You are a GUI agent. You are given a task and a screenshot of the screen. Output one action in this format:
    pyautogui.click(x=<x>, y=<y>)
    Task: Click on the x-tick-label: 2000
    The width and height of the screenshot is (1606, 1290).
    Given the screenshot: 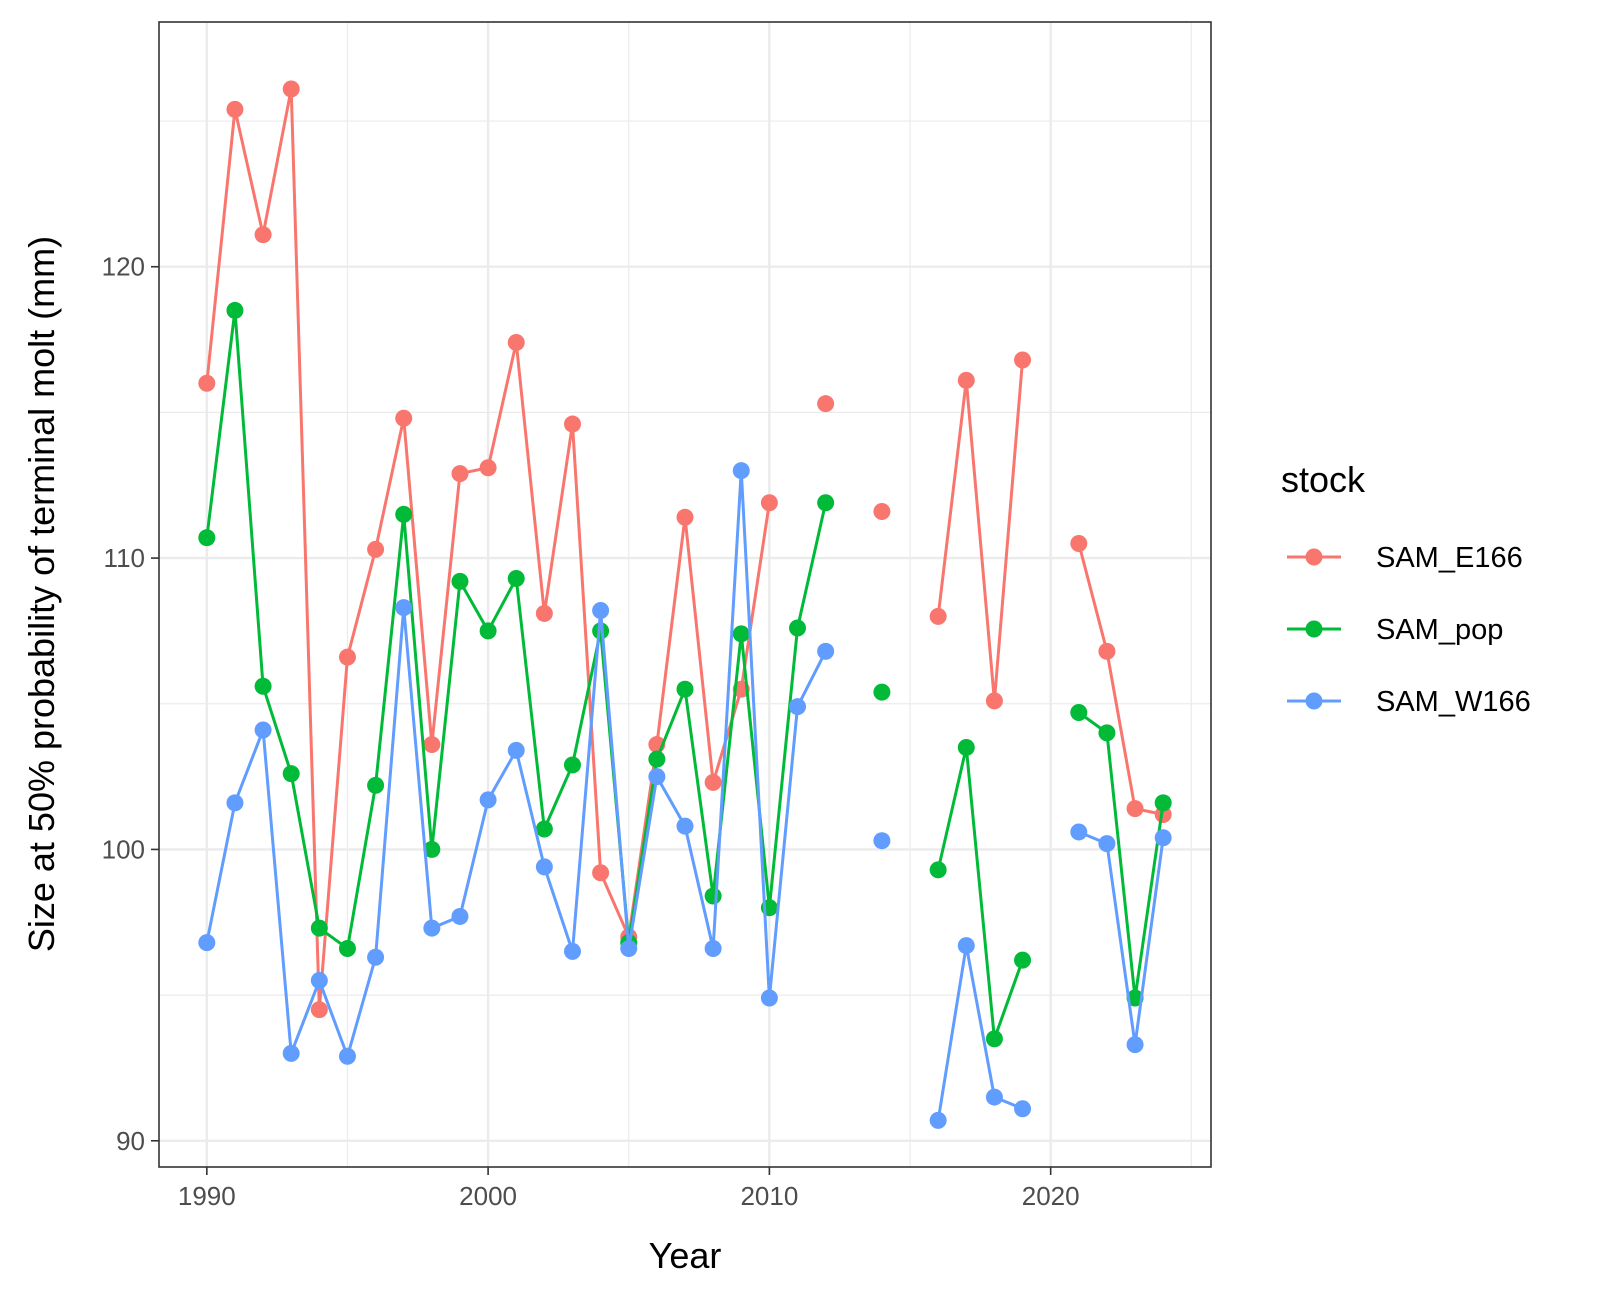 What is the action you would take?
    pyautogui.click(x=488, y=1196)
    